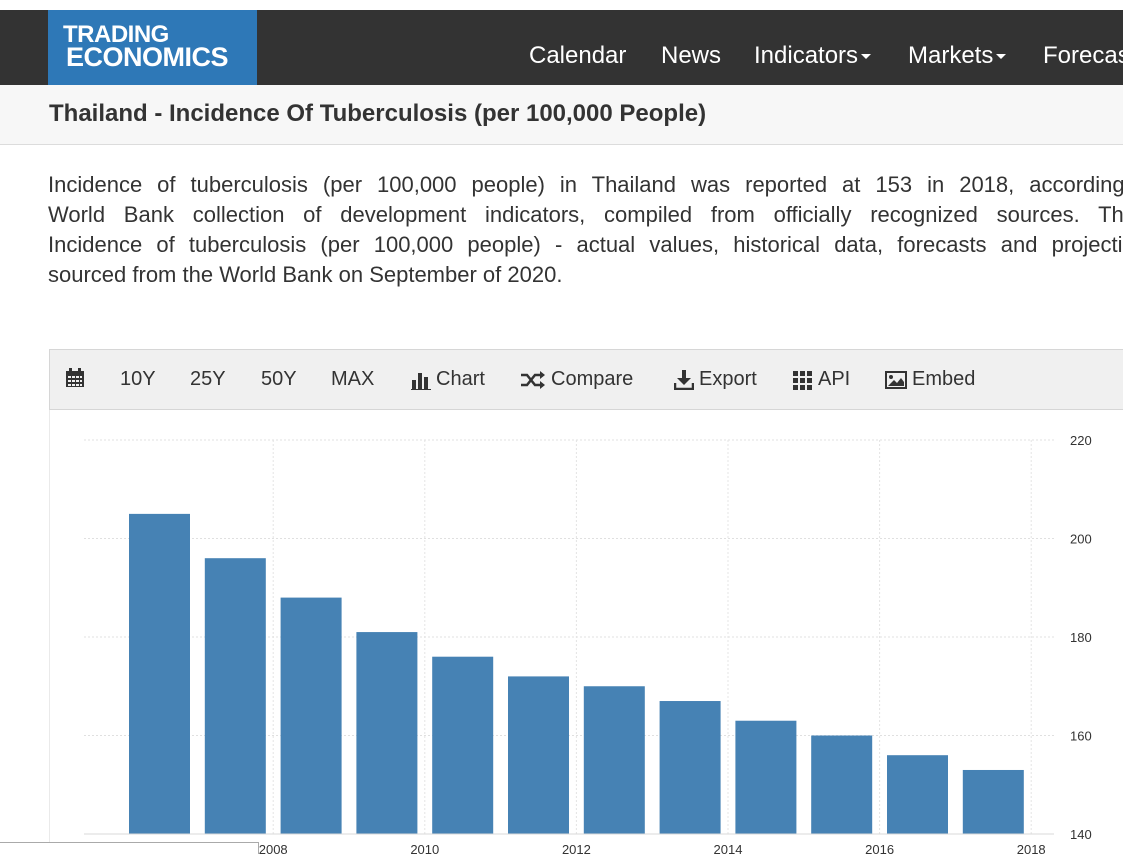 This screenshot has height=854, width=1123. Describe the element at coordinates (1081, 637) in the screenshot. I see `y-tick-label: 180` at that location.